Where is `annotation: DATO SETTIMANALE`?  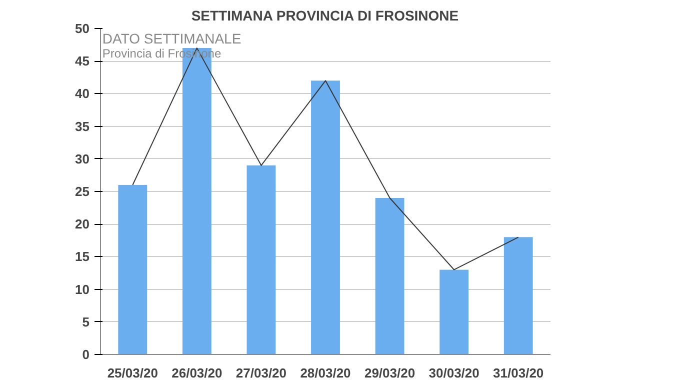
annotation: DATO SETTIMANALE is located at coordinates (172, 38).